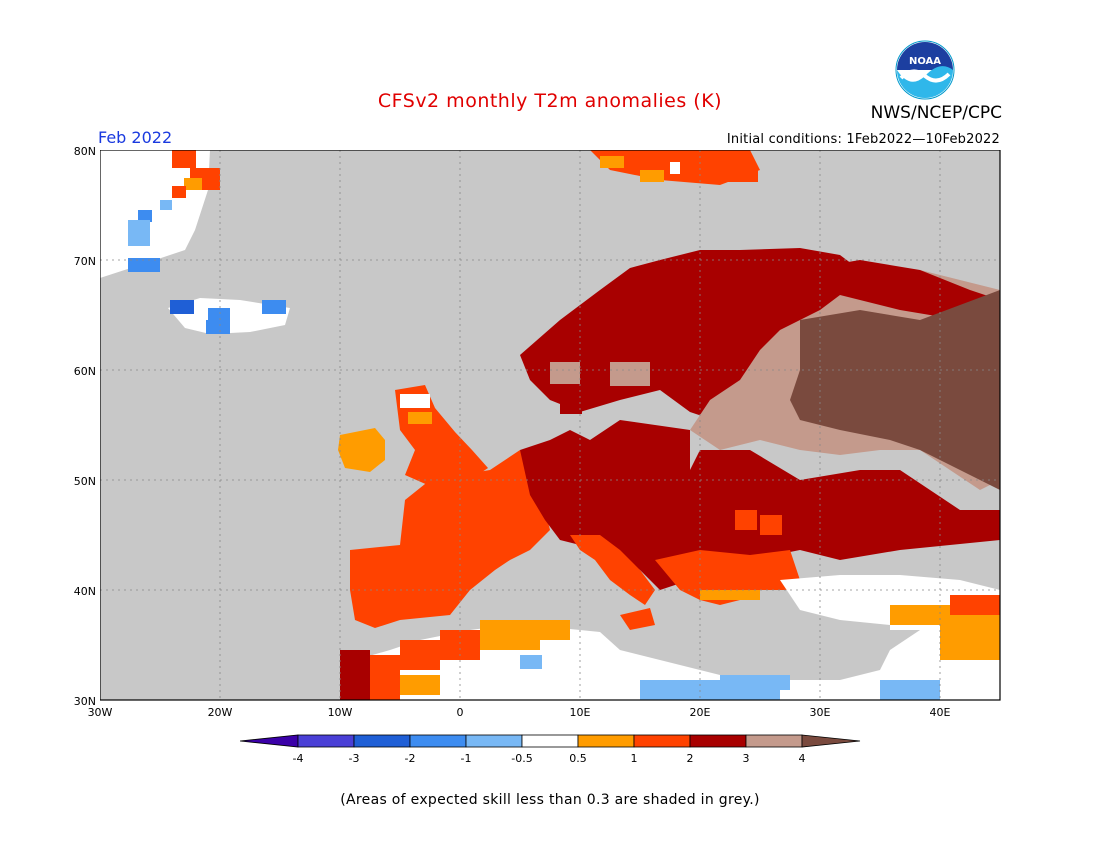  I want to click on iberia-france-region, so click(450, 539).